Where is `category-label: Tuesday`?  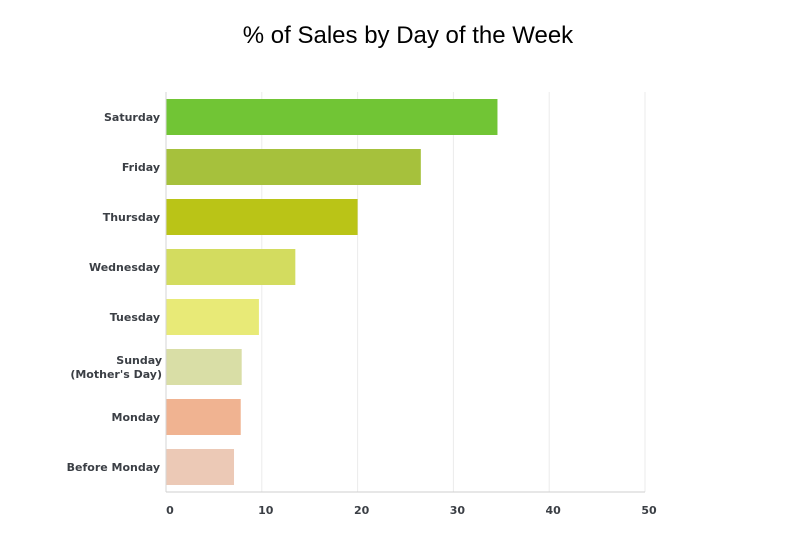 category-label: Tuesday is located at coordinates (135, 317).